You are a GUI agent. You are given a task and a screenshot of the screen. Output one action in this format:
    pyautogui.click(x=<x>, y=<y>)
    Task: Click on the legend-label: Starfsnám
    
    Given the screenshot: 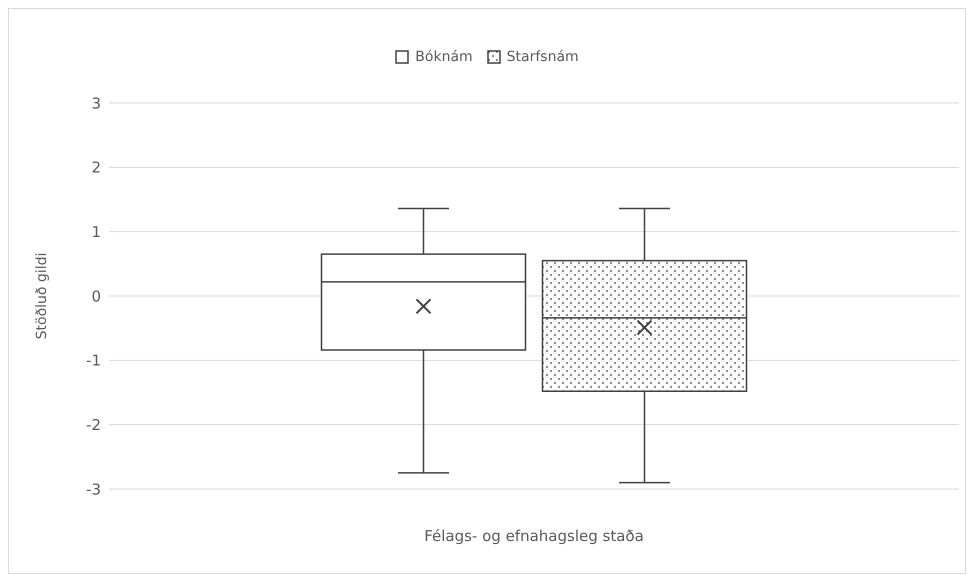 What is the action you would take?
    pyautogui.click(x=542, y=57)
    